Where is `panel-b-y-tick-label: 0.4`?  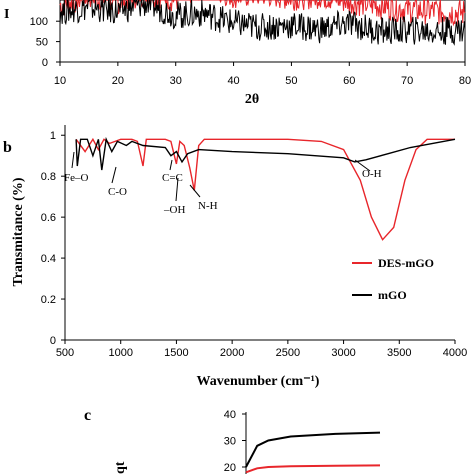 panel-b-y-tick-label: 0.4 is located at coordinates (48, 259).